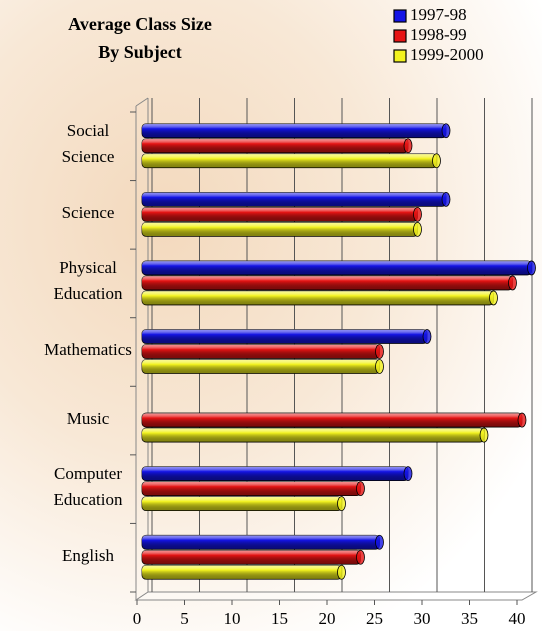 This screenshot has height=631, width=542. I want to click on x-tick-label: 30, so click(422, 618).